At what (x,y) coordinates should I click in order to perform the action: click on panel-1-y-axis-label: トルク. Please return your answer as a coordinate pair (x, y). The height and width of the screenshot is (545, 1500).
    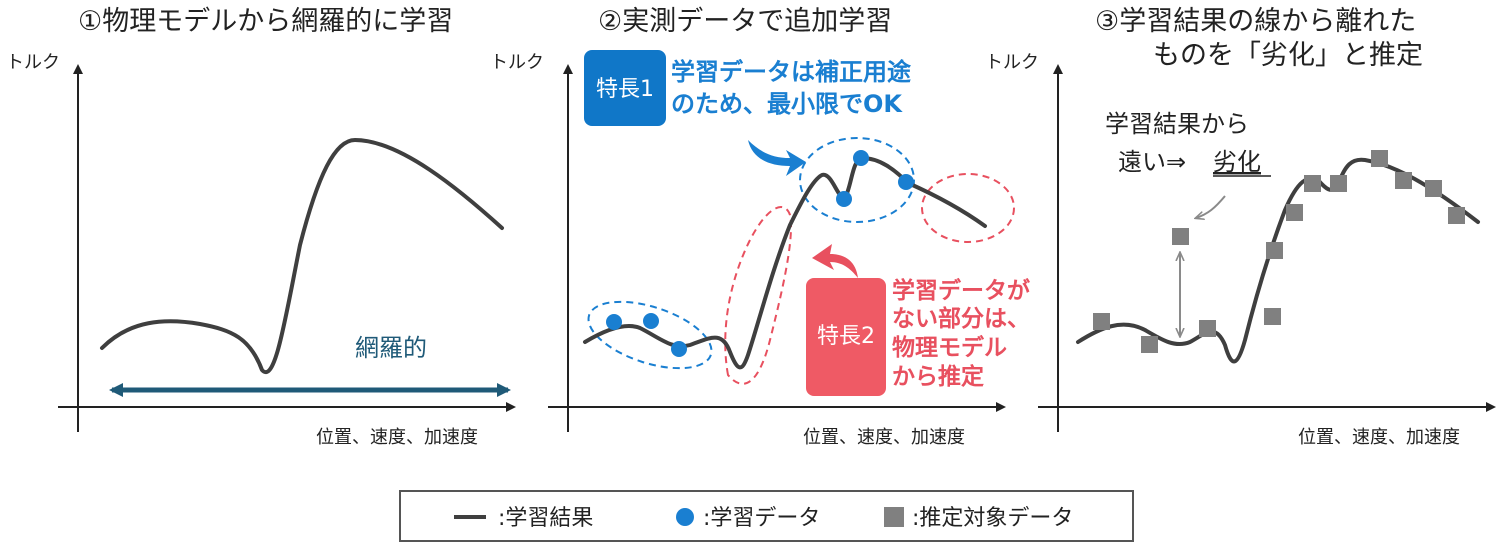
    Looking at the image, I should click on (33, 62).